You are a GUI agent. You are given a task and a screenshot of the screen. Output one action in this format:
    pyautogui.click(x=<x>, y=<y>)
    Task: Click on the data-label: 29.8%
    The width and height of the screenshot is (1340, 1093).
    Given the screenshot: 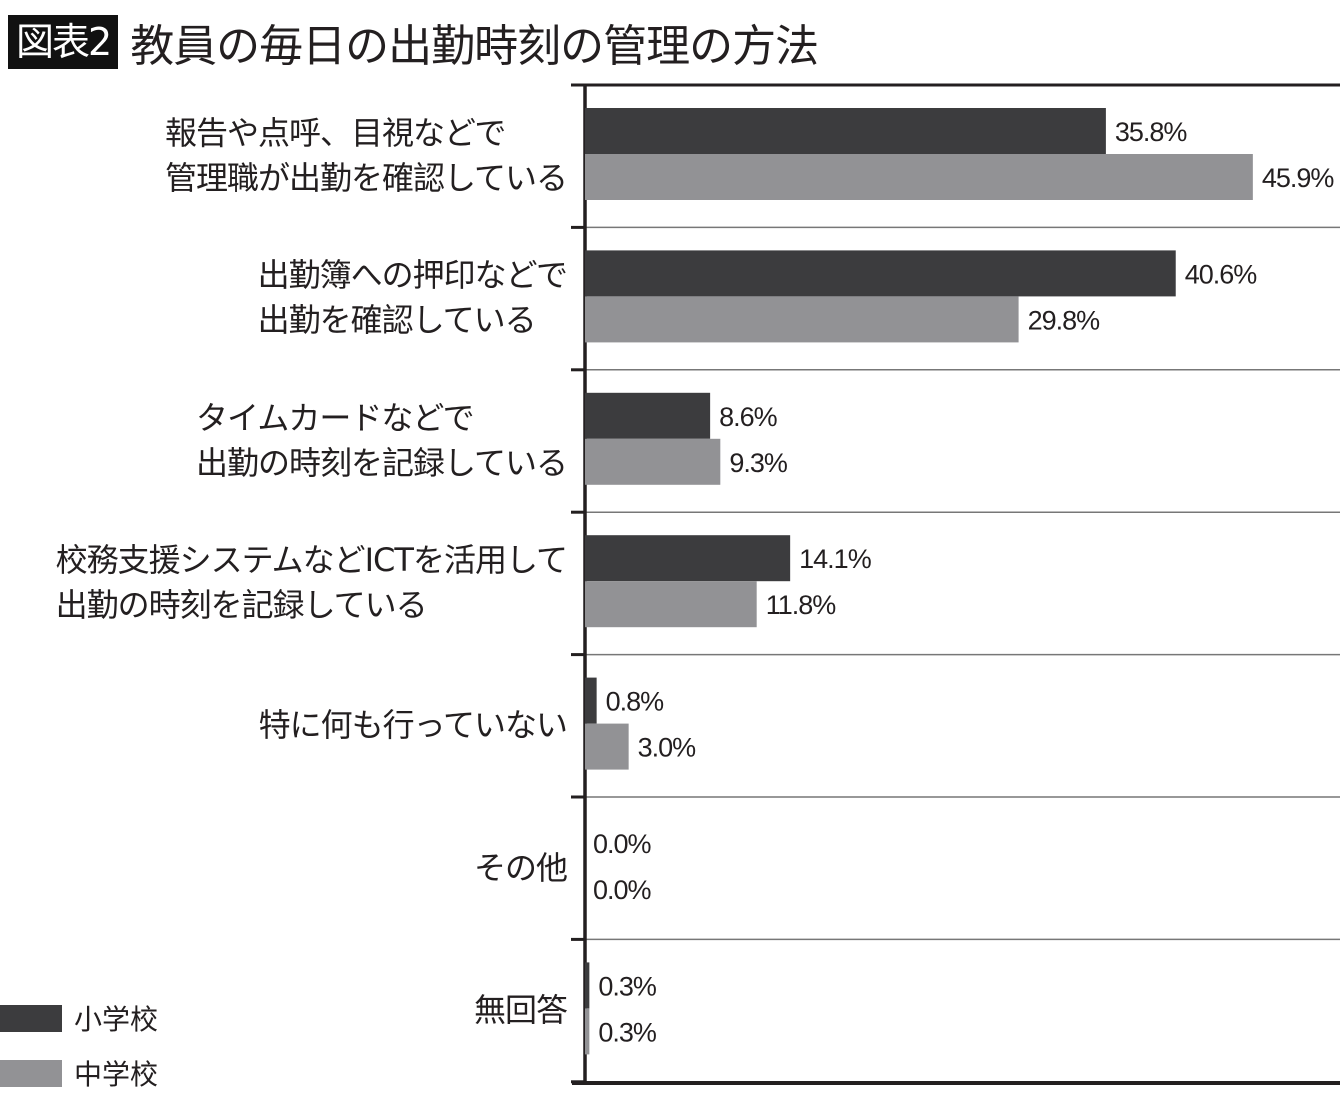 What is the action you would take?
    pyautogui.click(x=1064, y=320)
    